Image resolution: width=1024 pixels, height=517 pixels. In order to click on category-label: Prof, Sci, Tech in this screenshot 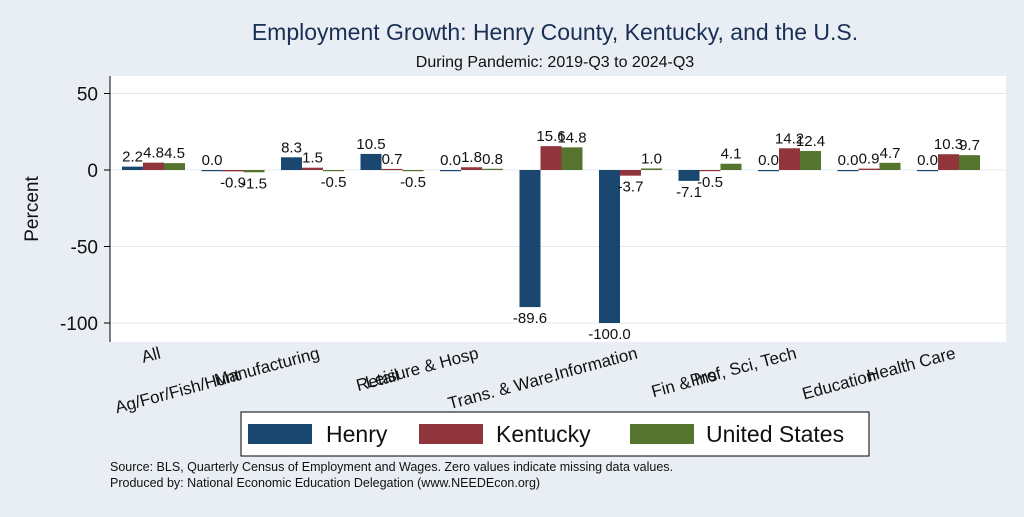, I will do `click(743, 367)`.